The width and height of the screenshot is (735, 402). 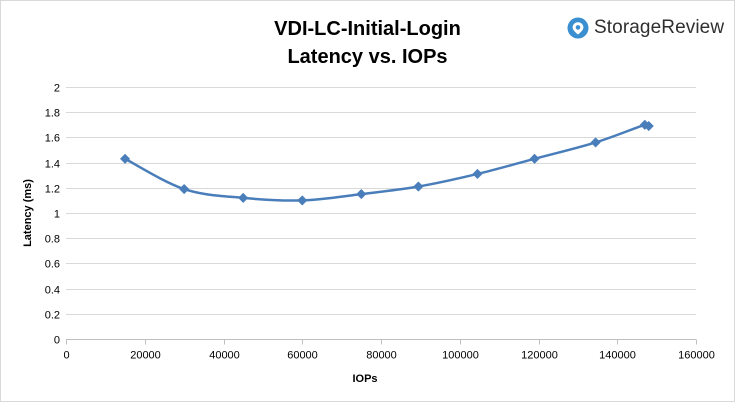 What do you see at coordinates (52, 316) in the screenshot?
I see `y-tick-label: 0.2` at bounding box center [52, 316].